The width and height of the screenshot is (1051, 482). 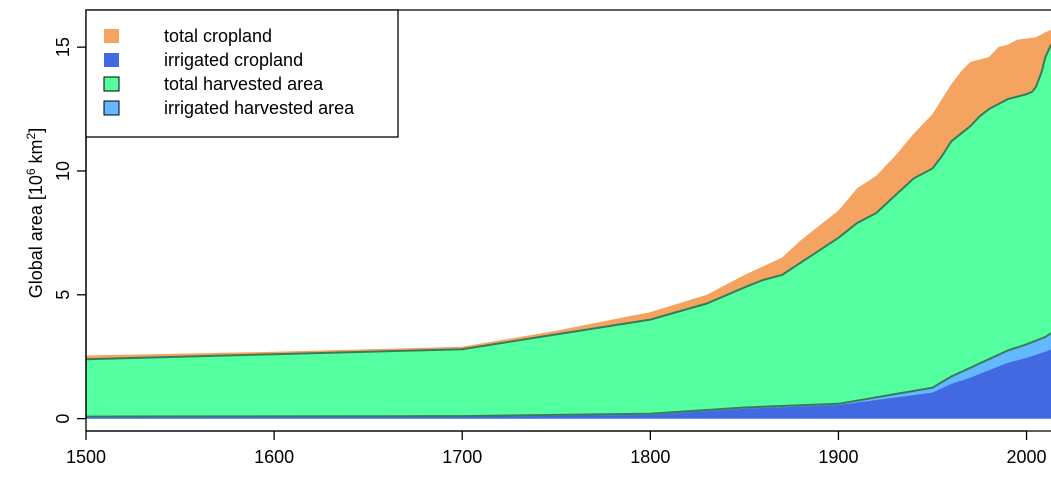 I want to click on legend-label: total harvested area, so click(x=244, y=84).